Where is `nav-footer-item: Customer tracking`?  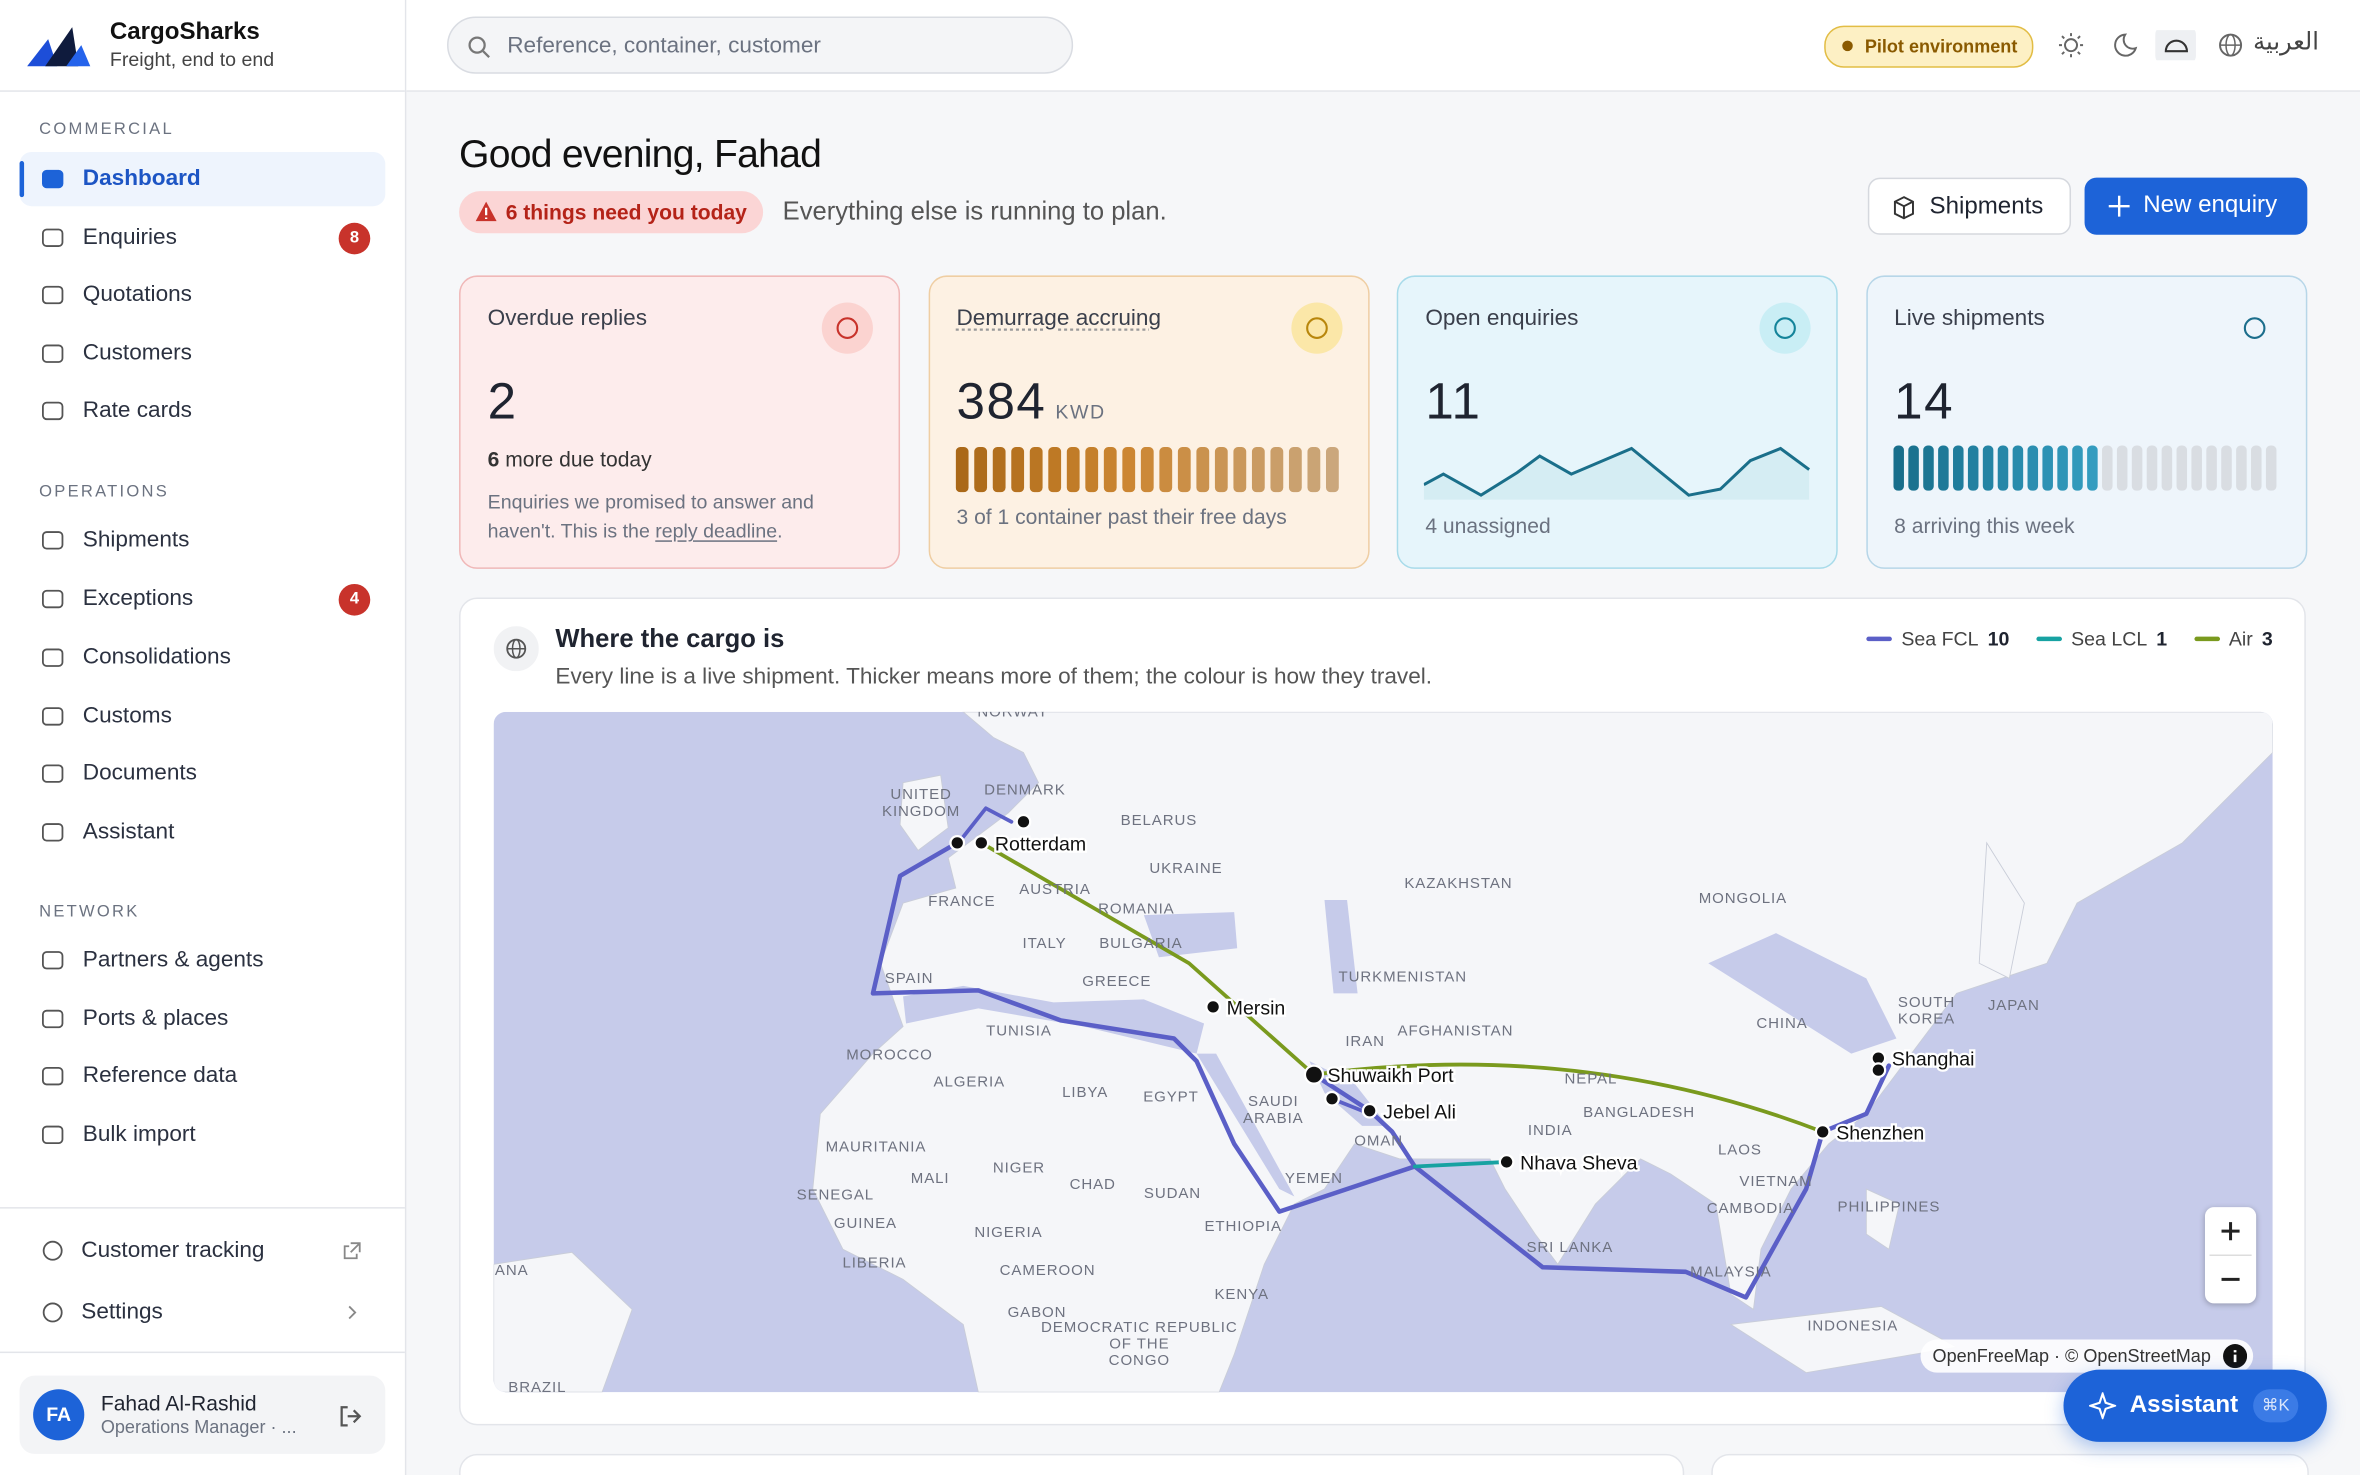 nav-footer-item: Customer tracking is located at coordinates (203, 1251).